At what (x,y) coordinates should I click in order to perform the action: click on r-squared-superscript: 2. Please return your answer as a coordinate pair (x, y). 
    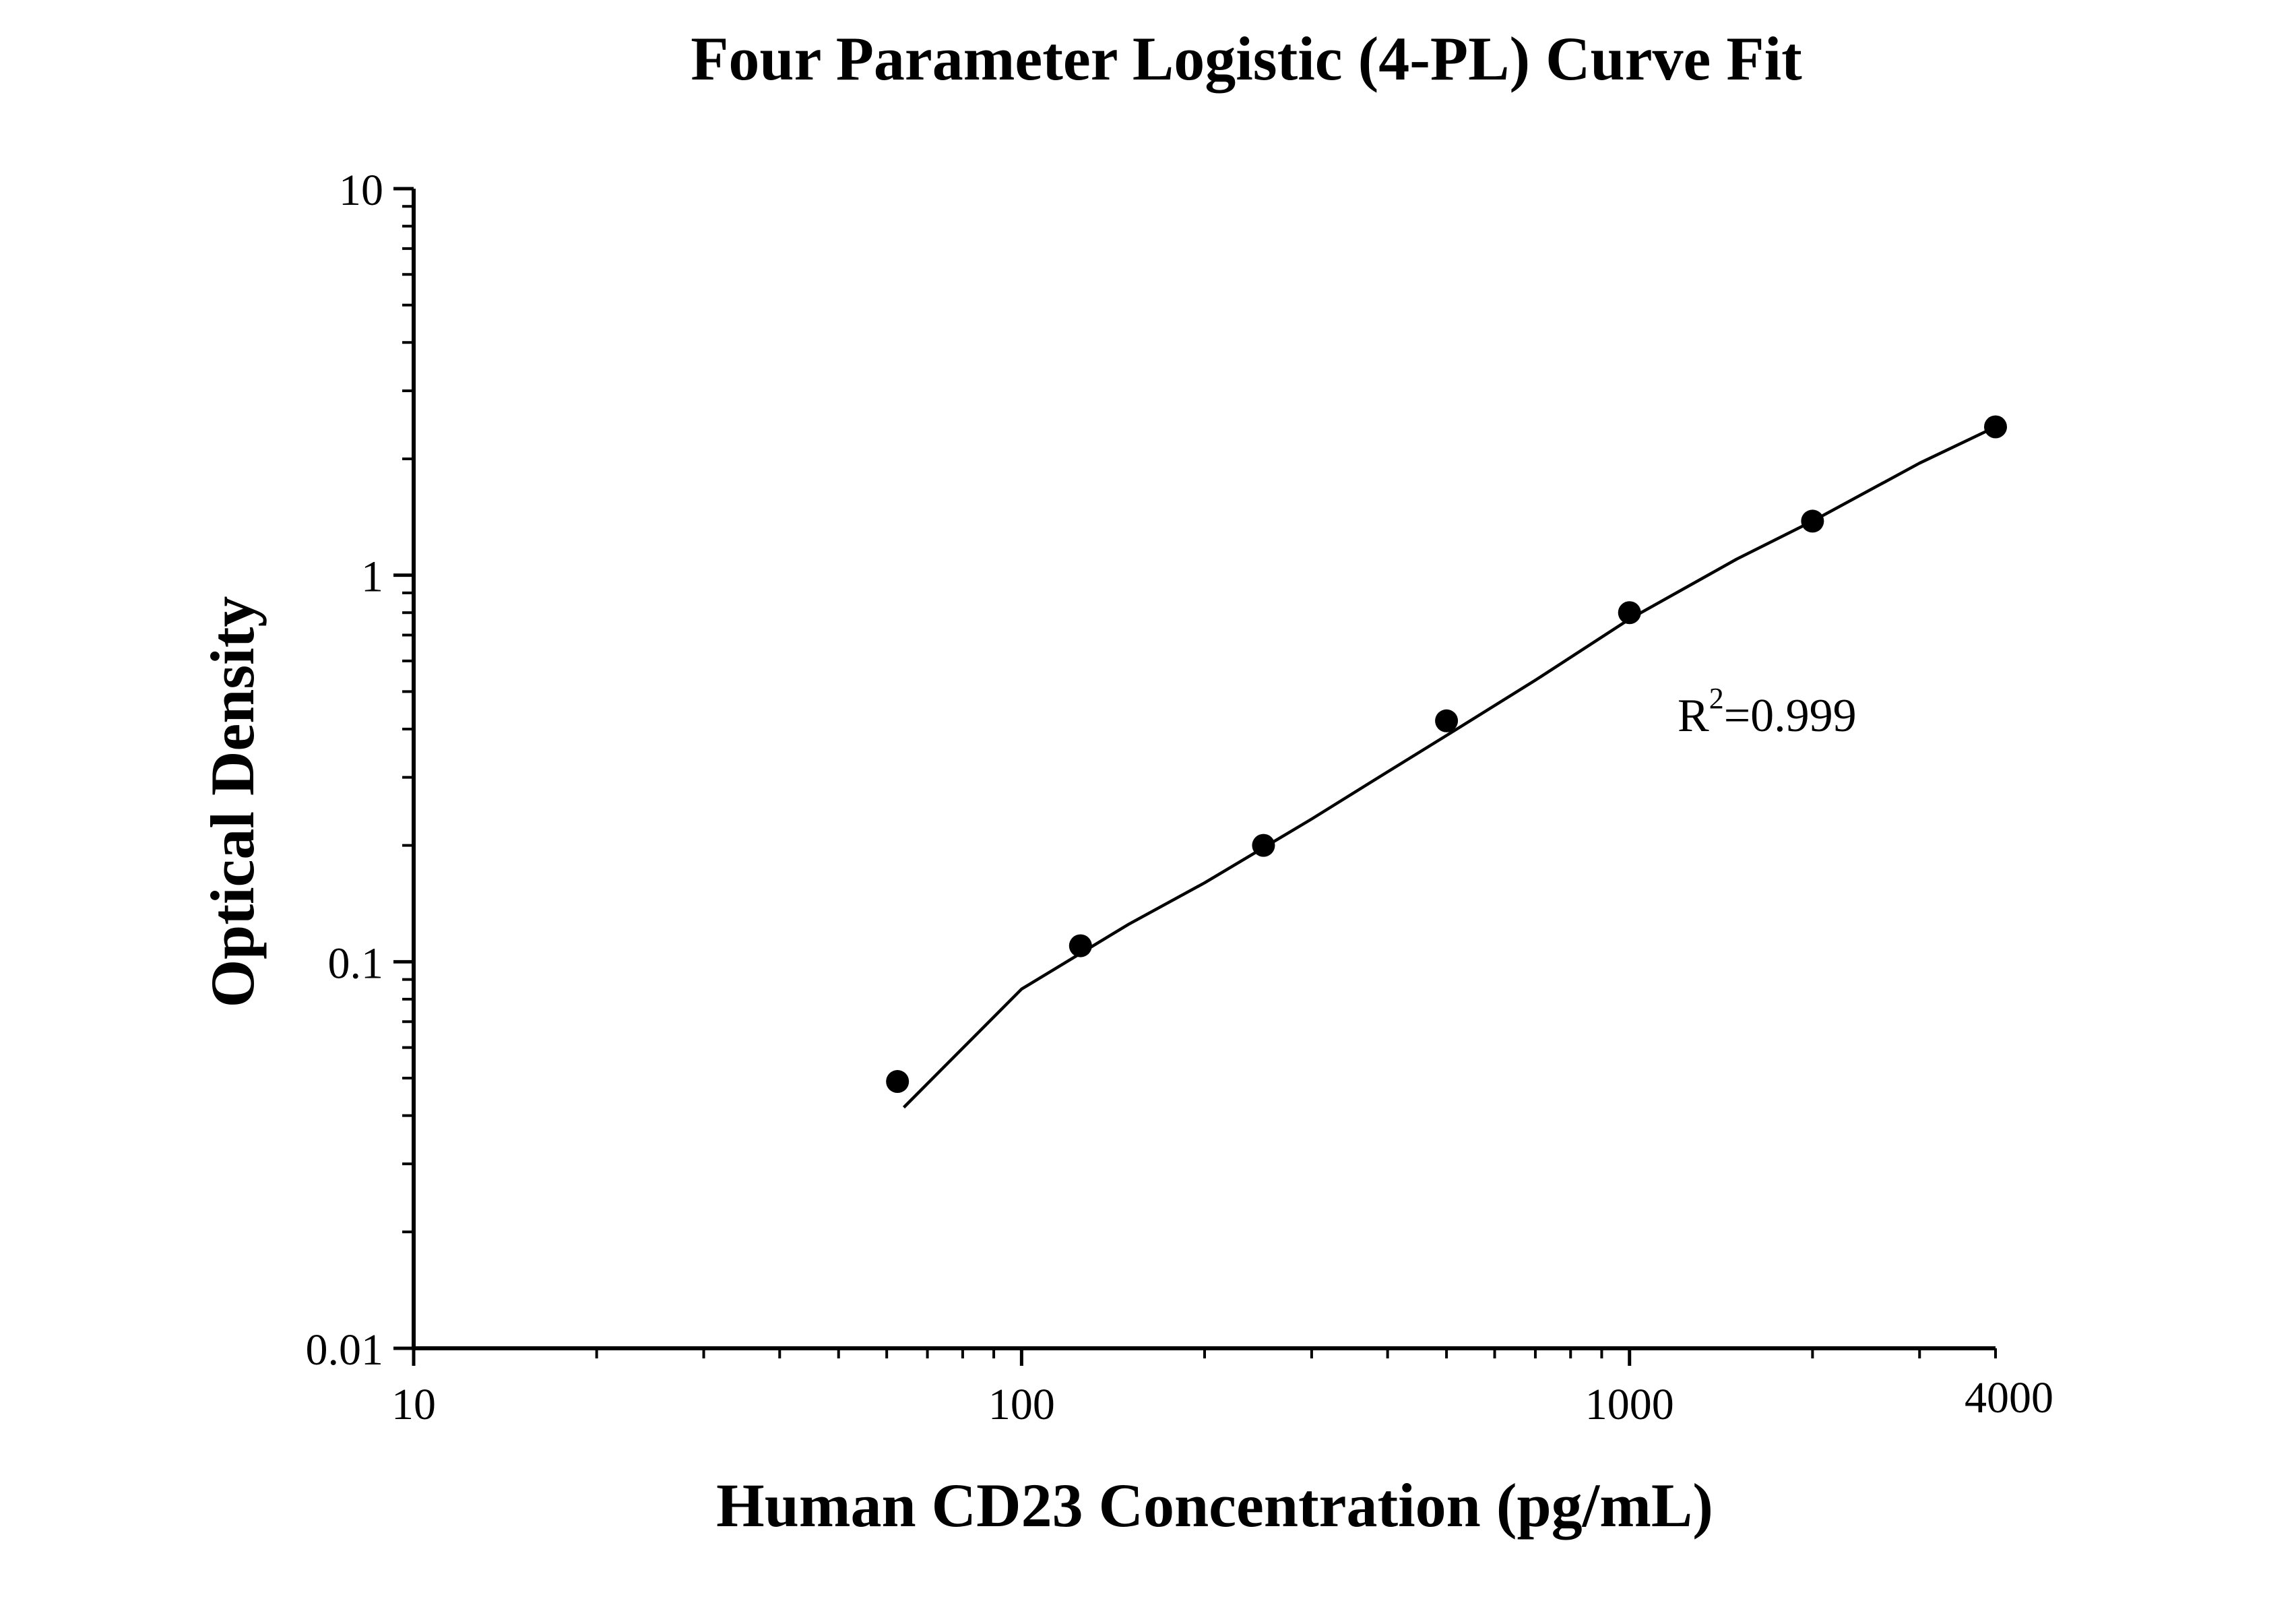
    Looking at the image, I should click on (1716, 698).